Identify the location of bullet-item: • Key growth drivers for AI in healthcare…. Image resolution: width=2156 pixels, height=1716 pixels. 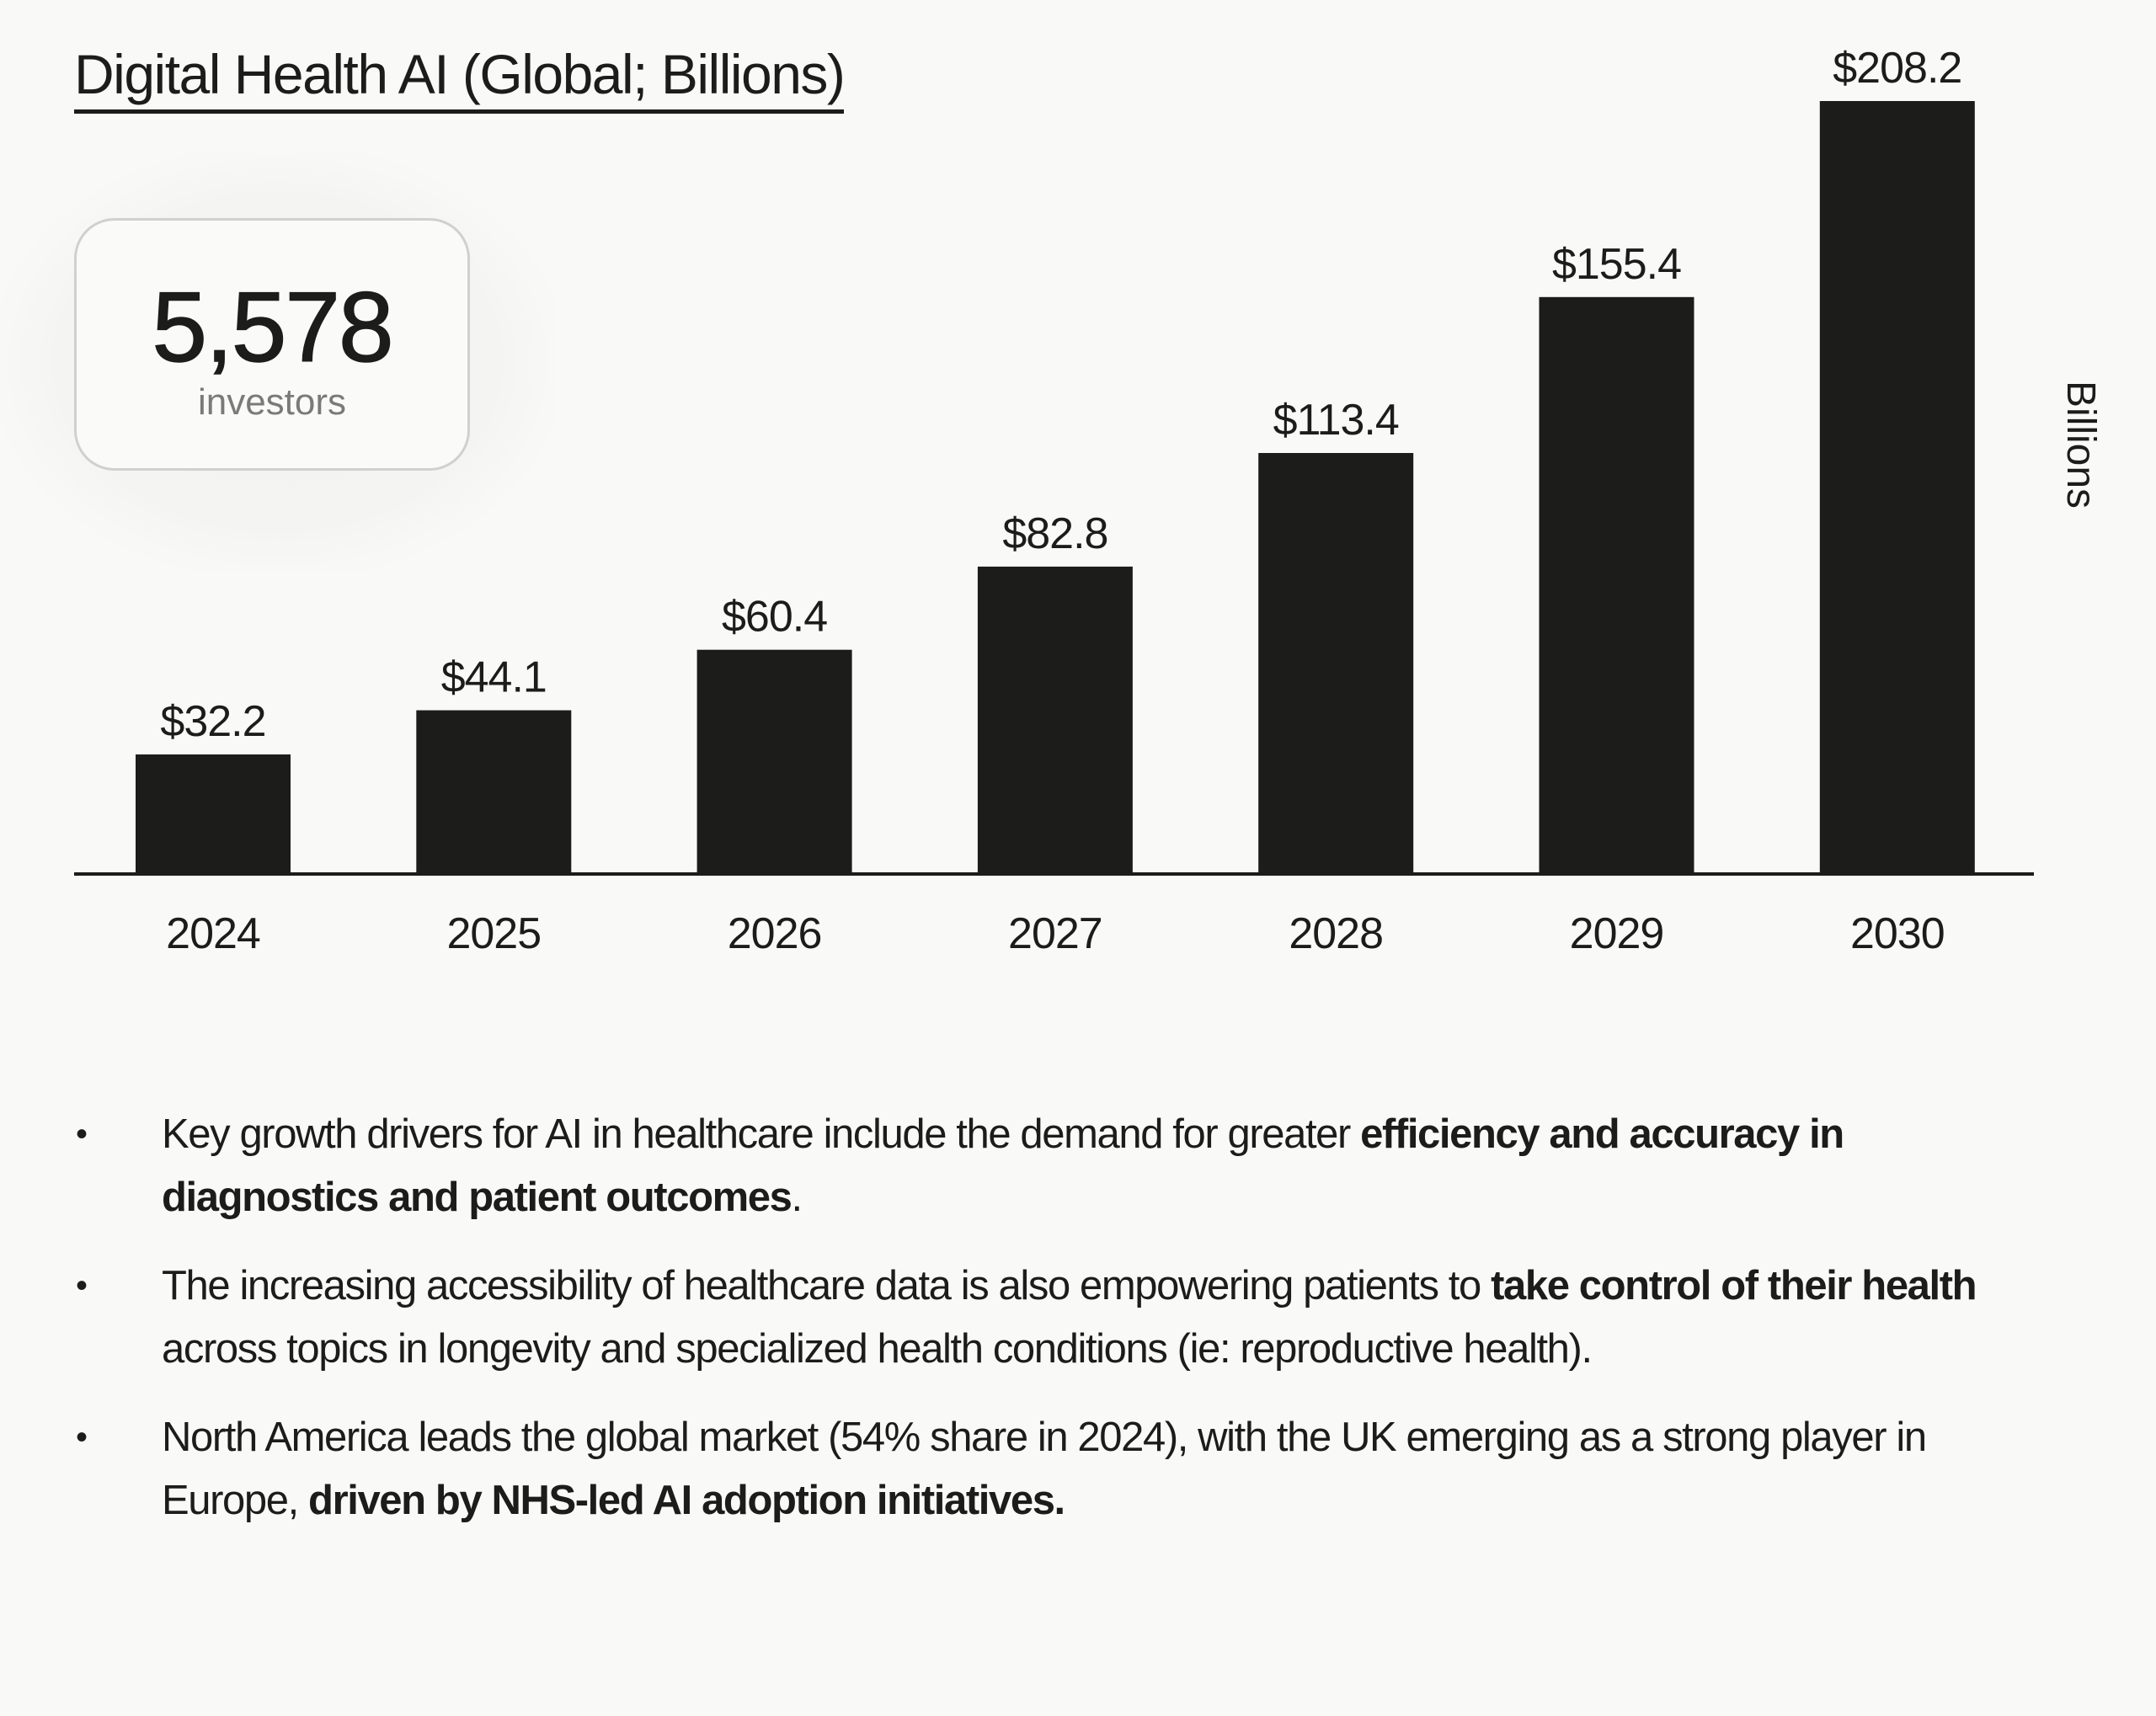
(1051, 1166).